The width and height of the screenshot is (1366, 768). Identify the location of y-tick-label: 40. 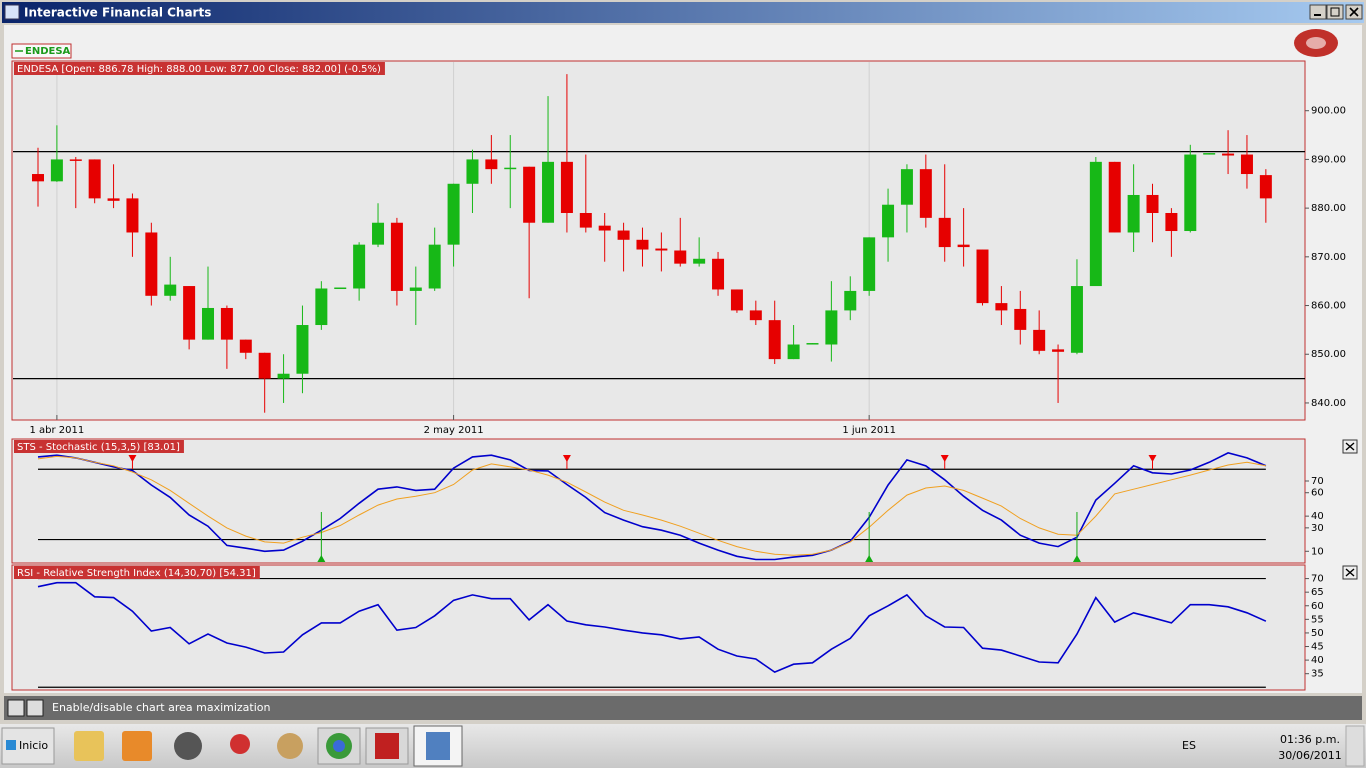
(1317, 660).